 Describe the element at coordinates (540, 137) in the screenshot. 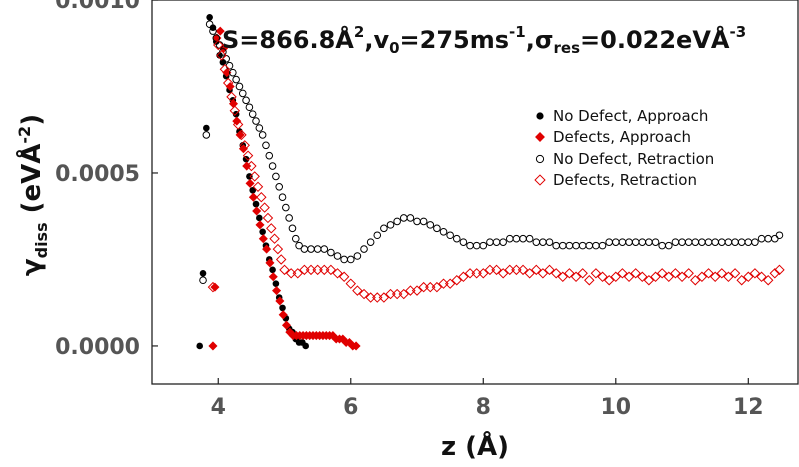

I see `legend-marker-filled-diamond` at that location.